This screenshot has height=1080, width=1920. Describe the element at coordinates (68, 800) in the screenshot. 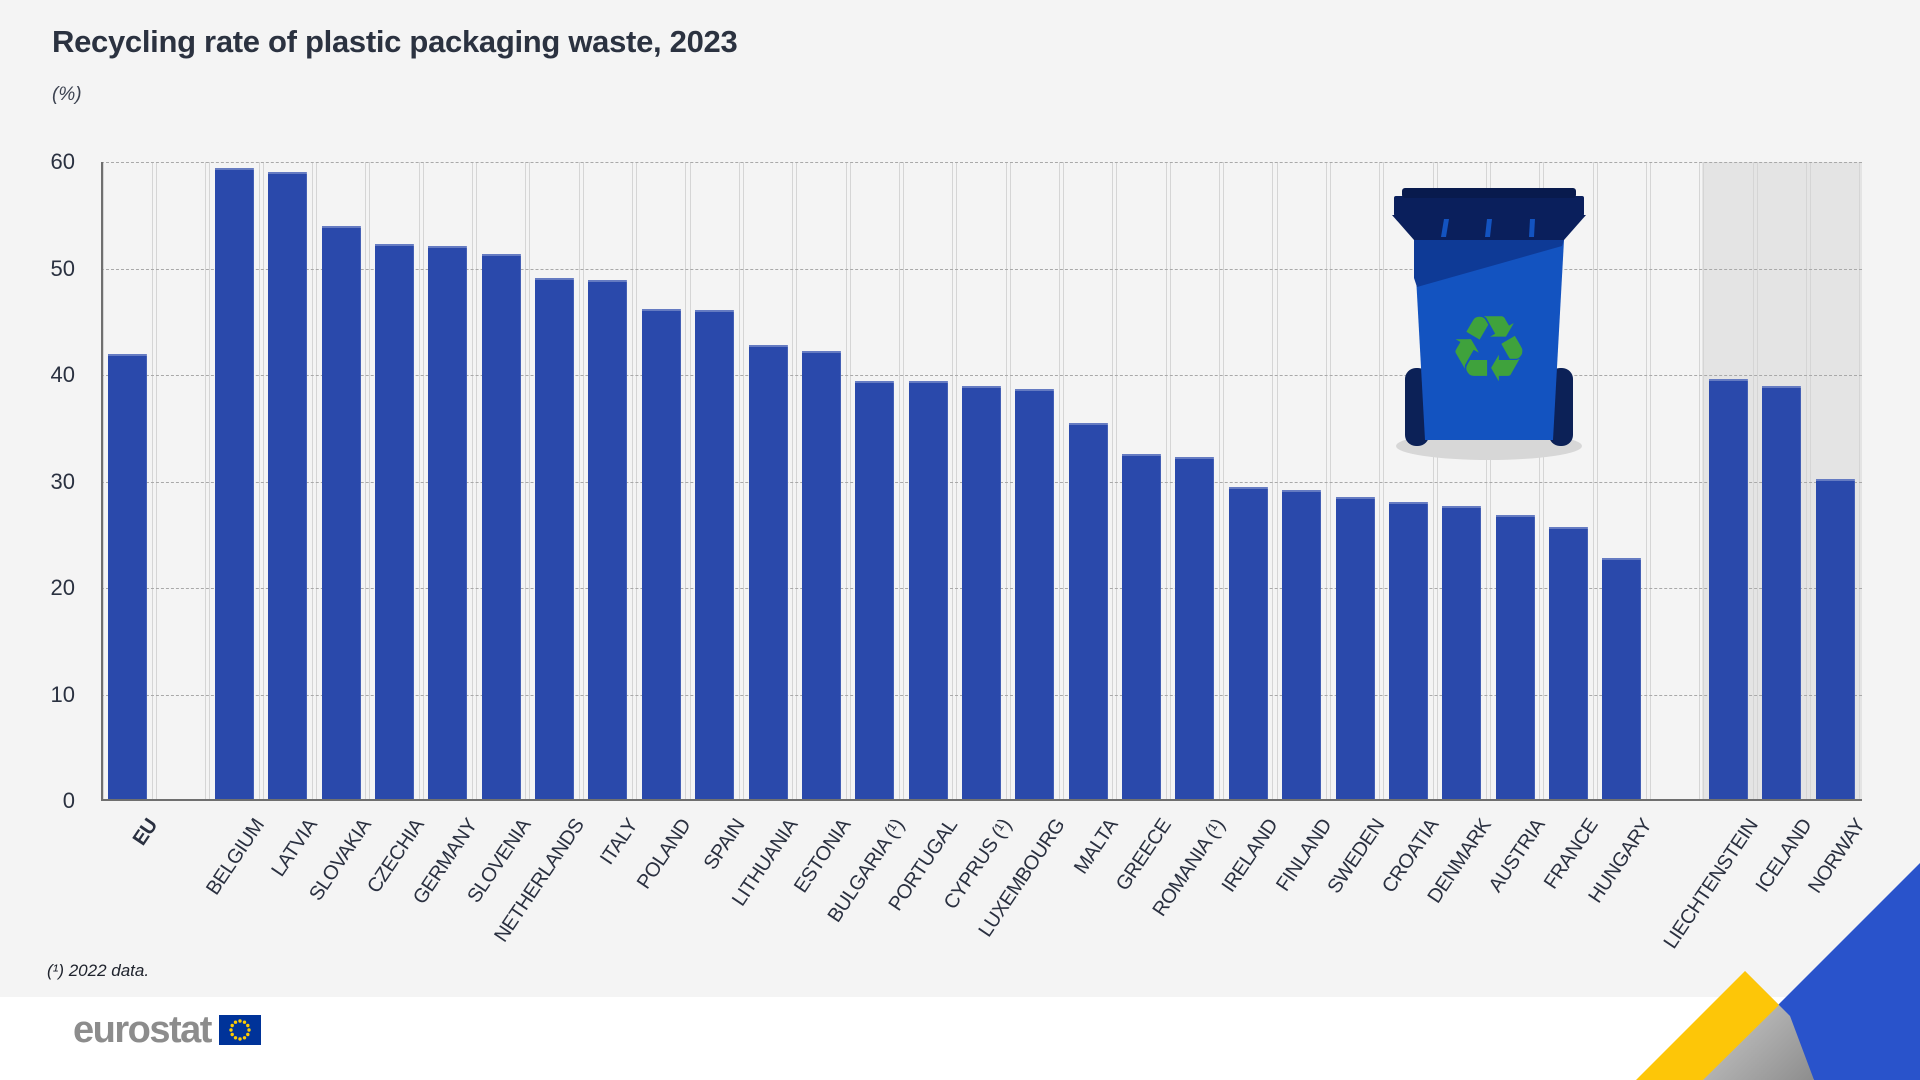

I see `y-tick-0: 0` at that location.